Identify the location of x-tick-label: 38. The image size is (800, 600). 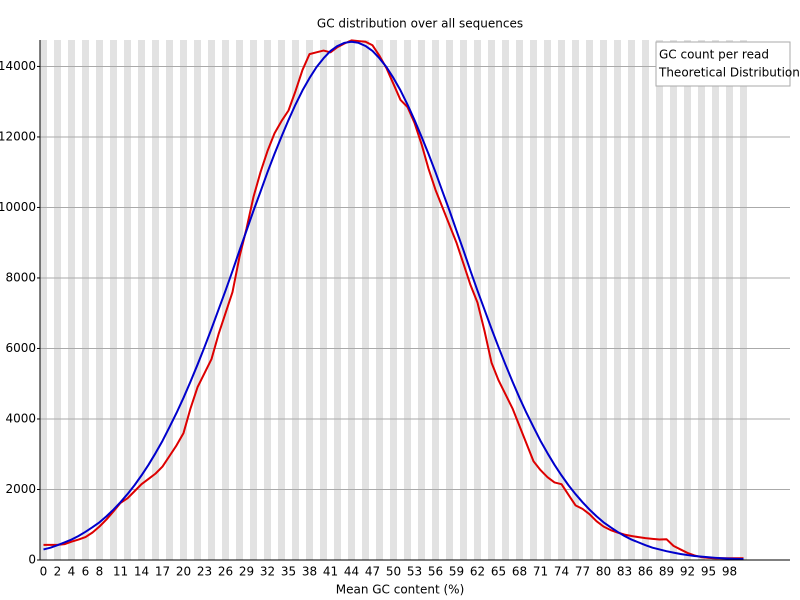
(309, 572).